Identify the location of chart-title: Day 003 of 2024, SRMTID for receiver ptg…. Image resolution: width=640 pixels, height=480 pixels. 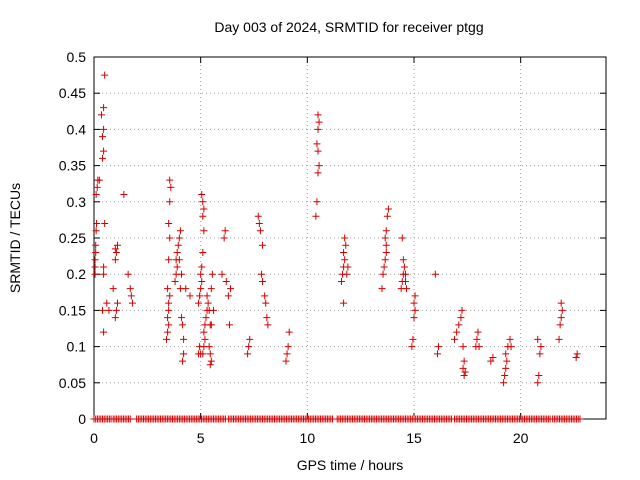
(348, 27).